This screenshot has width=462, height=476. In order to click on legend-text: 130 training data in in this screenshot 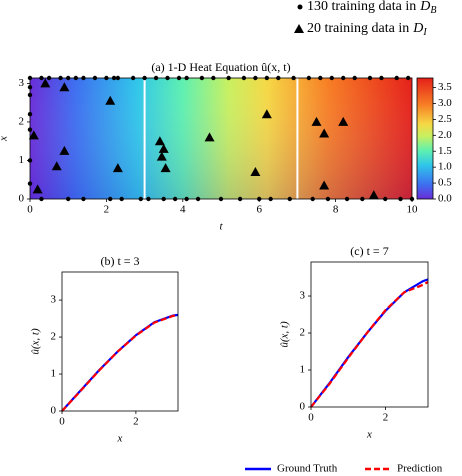, I will do `click(361, 7)`.